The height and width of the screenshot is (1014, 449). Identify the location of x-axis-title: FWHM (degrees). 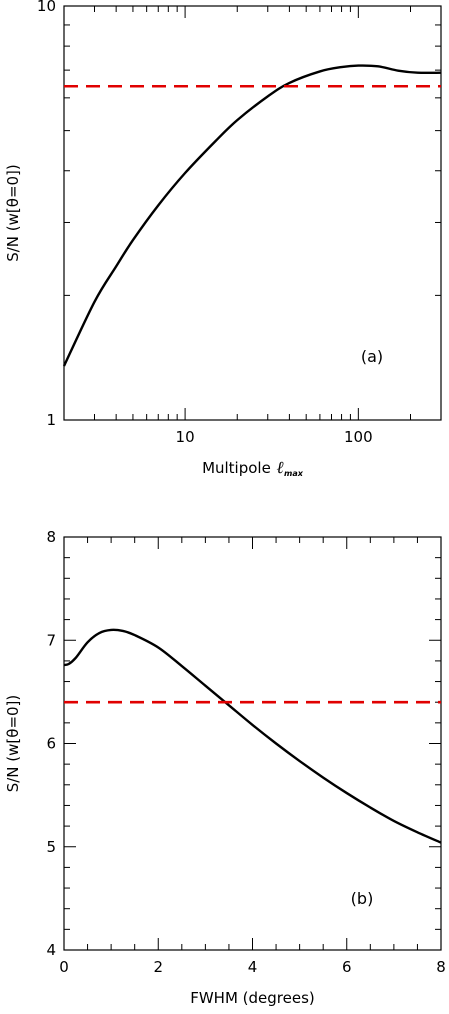
(252, 998).